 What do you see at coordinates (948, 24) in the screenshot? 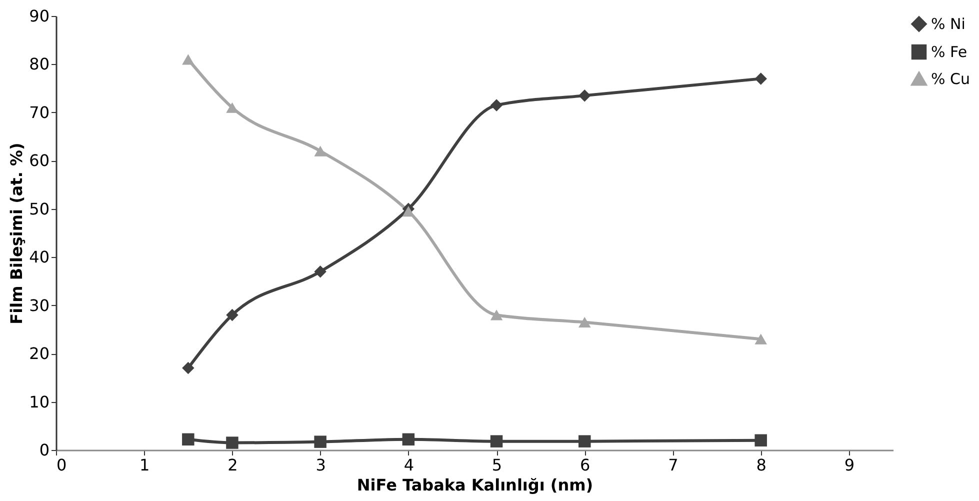
I see `legend-label: % Ni` at bounding box center [948, 24].